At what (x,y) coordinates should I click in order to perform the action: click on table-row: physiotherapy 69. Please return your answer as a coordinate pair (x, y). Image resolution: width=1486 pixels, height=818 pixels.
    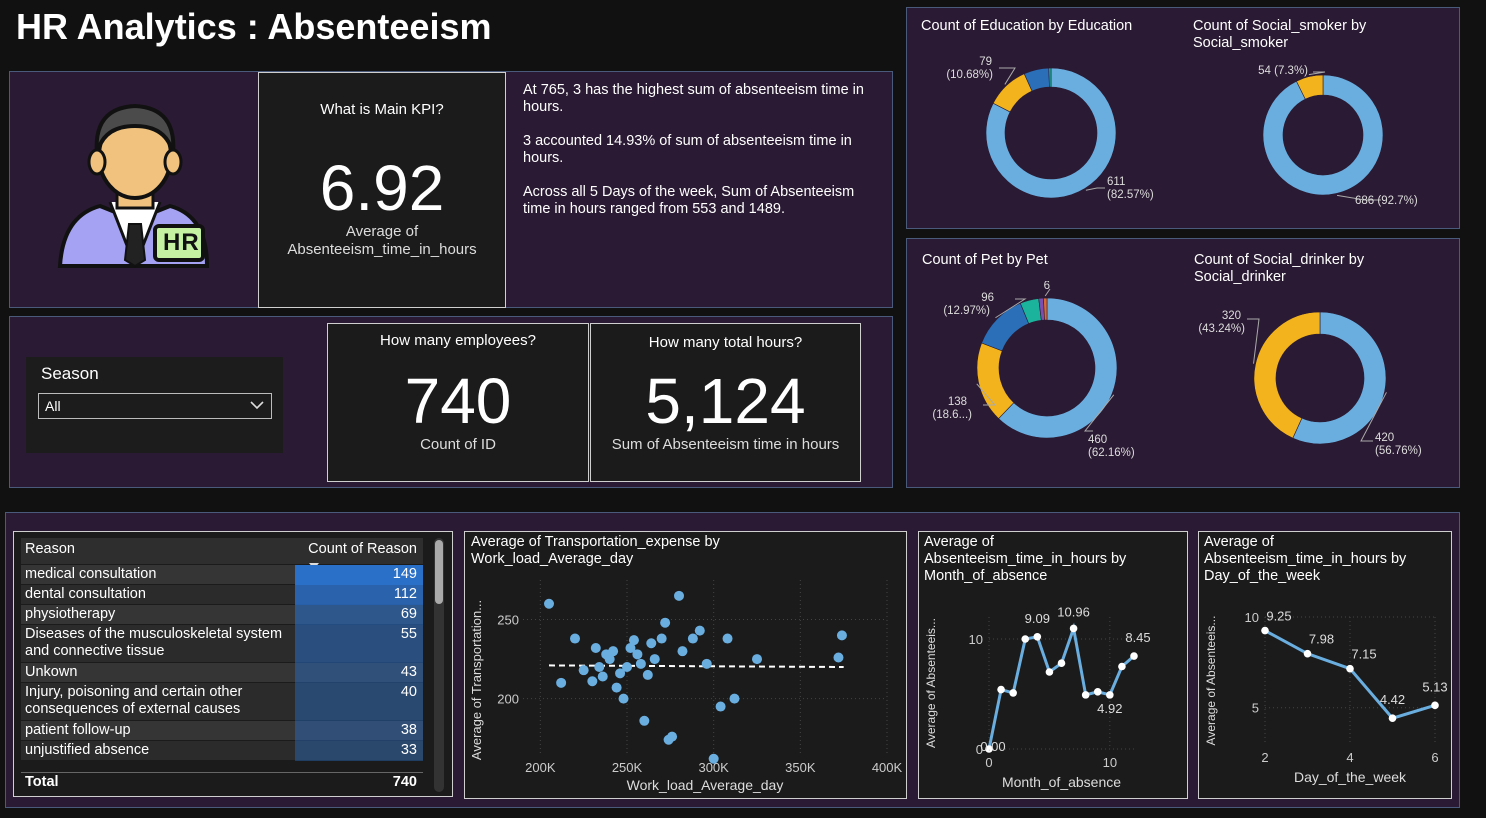
    Looking at the image, I should click on (222, 615).